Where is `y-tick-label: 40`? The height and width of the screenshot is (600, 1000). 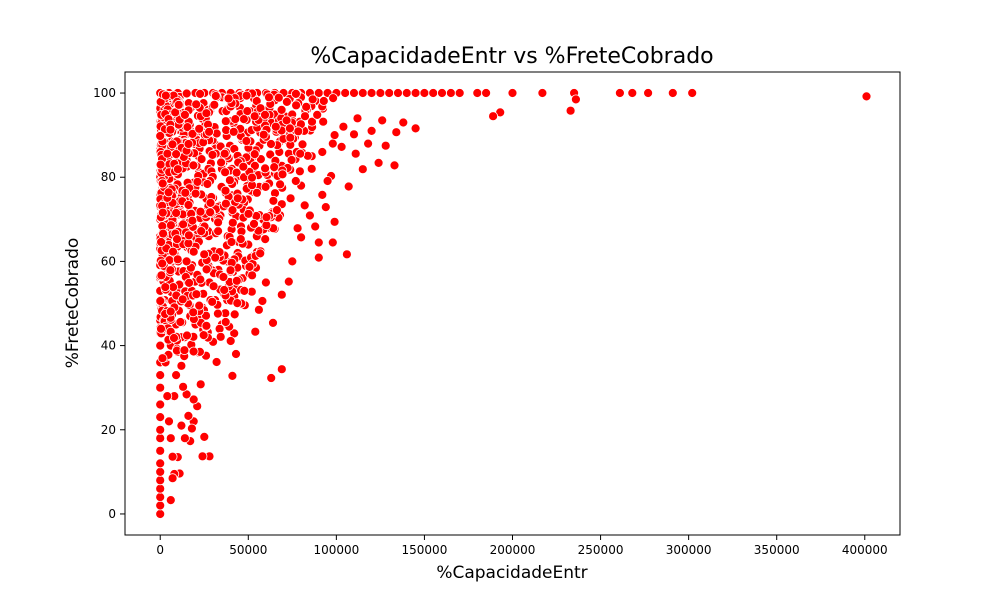 y-tick-label: 40 is located at coordinates (108, 346).